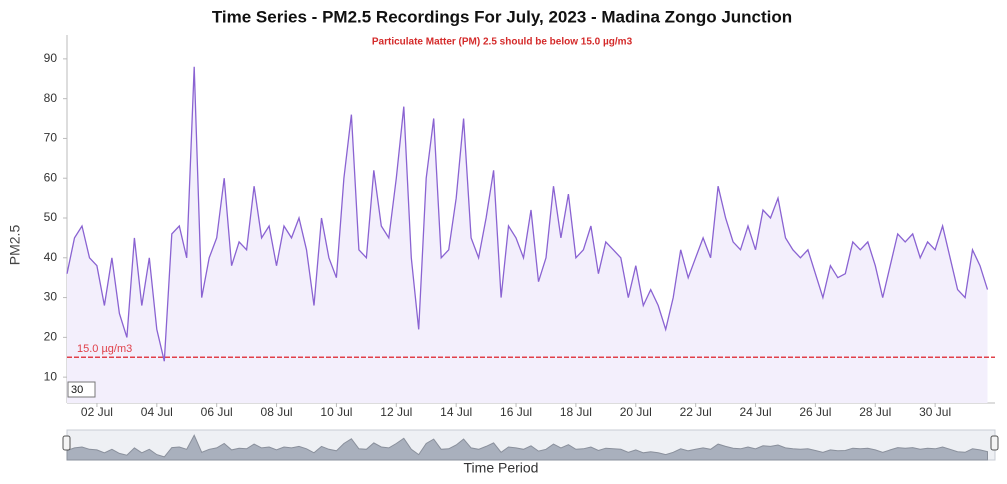 The width and height of the screenshot is (1007, 484). I want to click on x-tick-label: 04 Jul, so click(157, 412).